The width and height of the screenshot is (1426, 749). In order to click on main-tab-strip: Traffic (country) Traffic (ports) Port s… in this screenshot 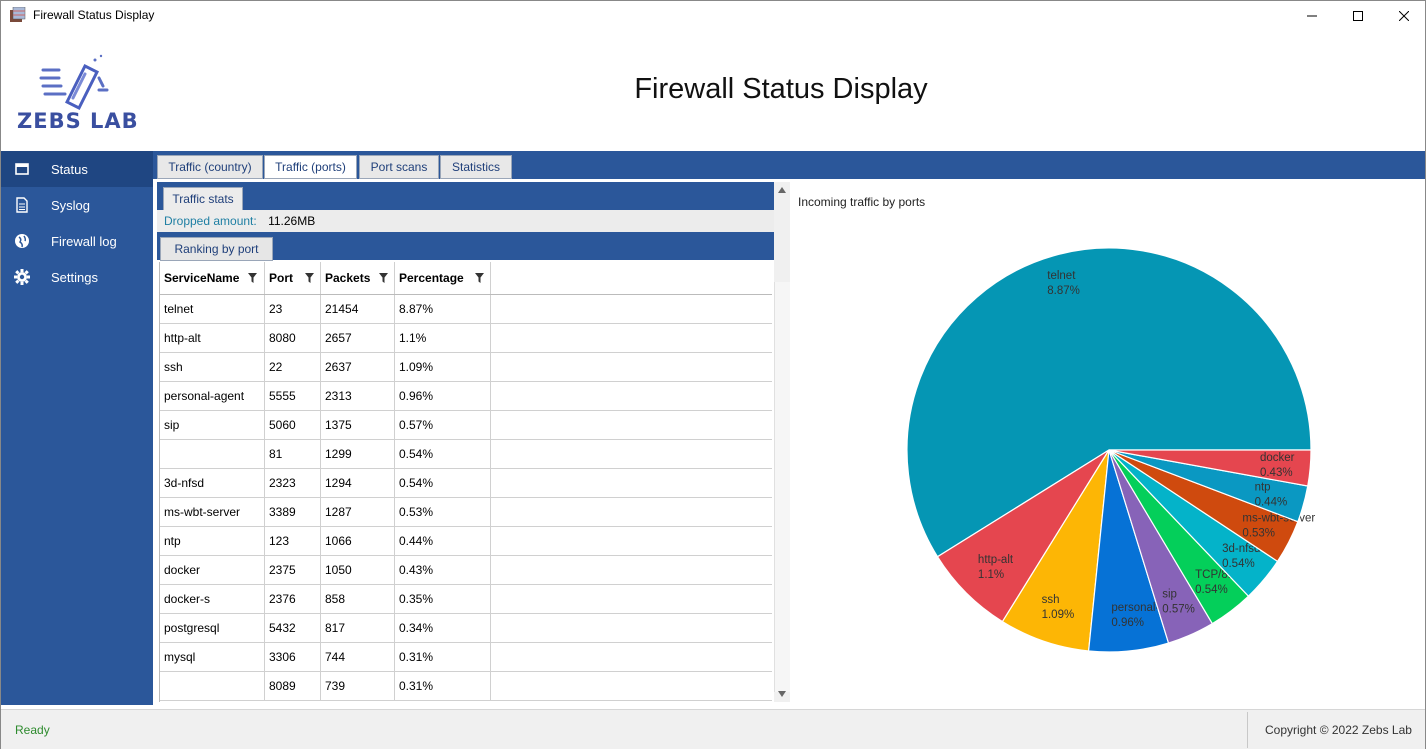, I will do `click(789, 165)`.